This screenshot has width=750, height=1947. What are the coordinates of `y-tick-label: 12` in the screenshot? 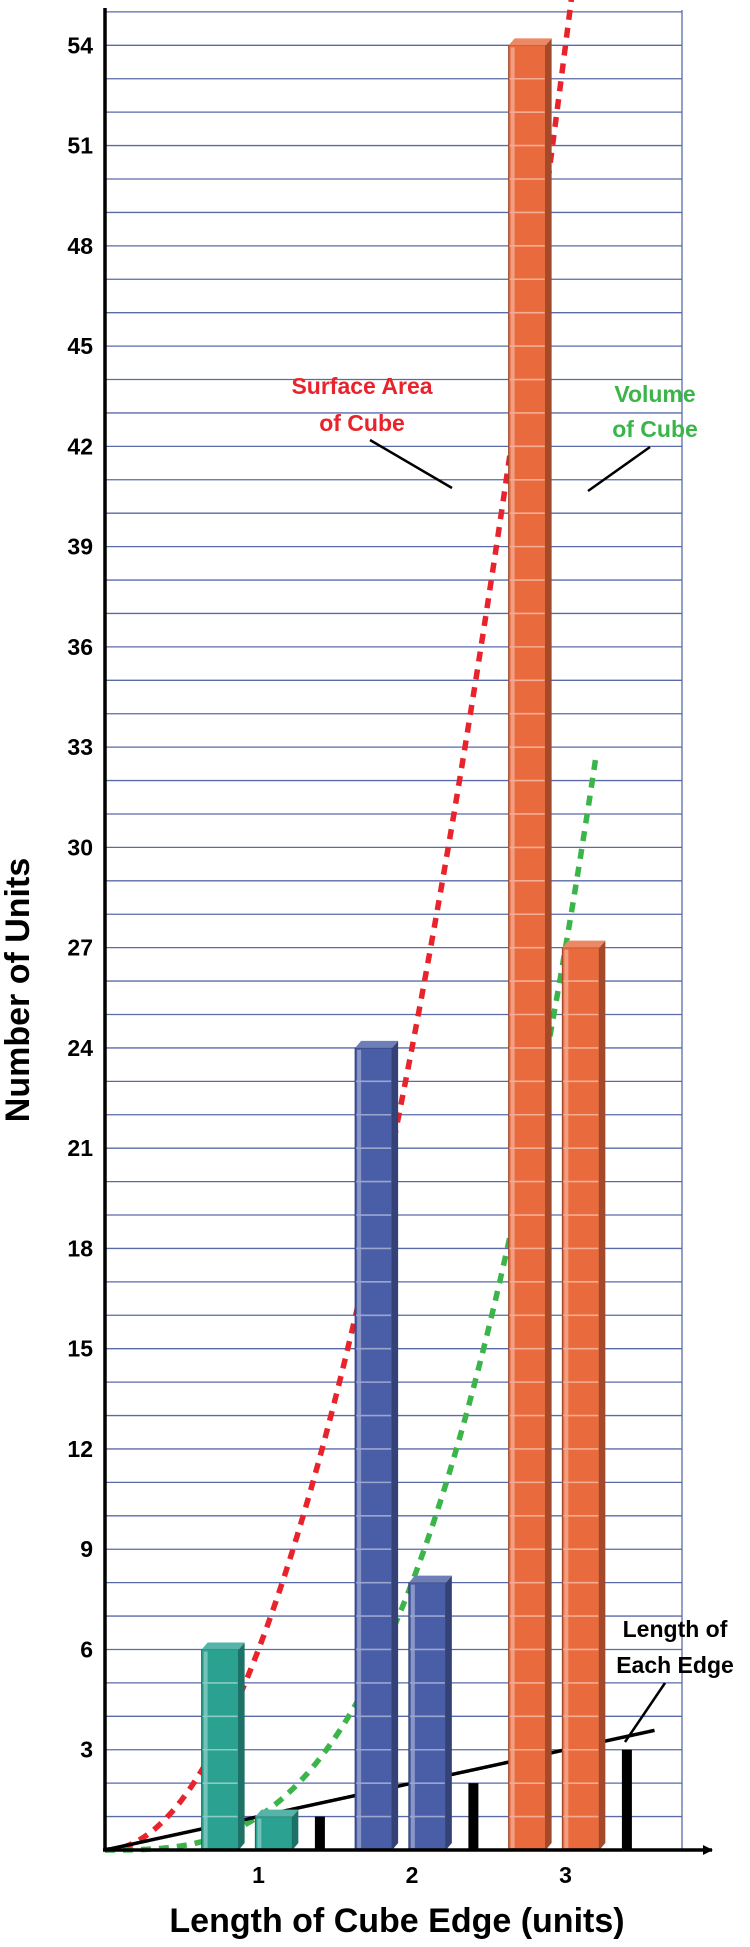 It's located at (80, 1449).